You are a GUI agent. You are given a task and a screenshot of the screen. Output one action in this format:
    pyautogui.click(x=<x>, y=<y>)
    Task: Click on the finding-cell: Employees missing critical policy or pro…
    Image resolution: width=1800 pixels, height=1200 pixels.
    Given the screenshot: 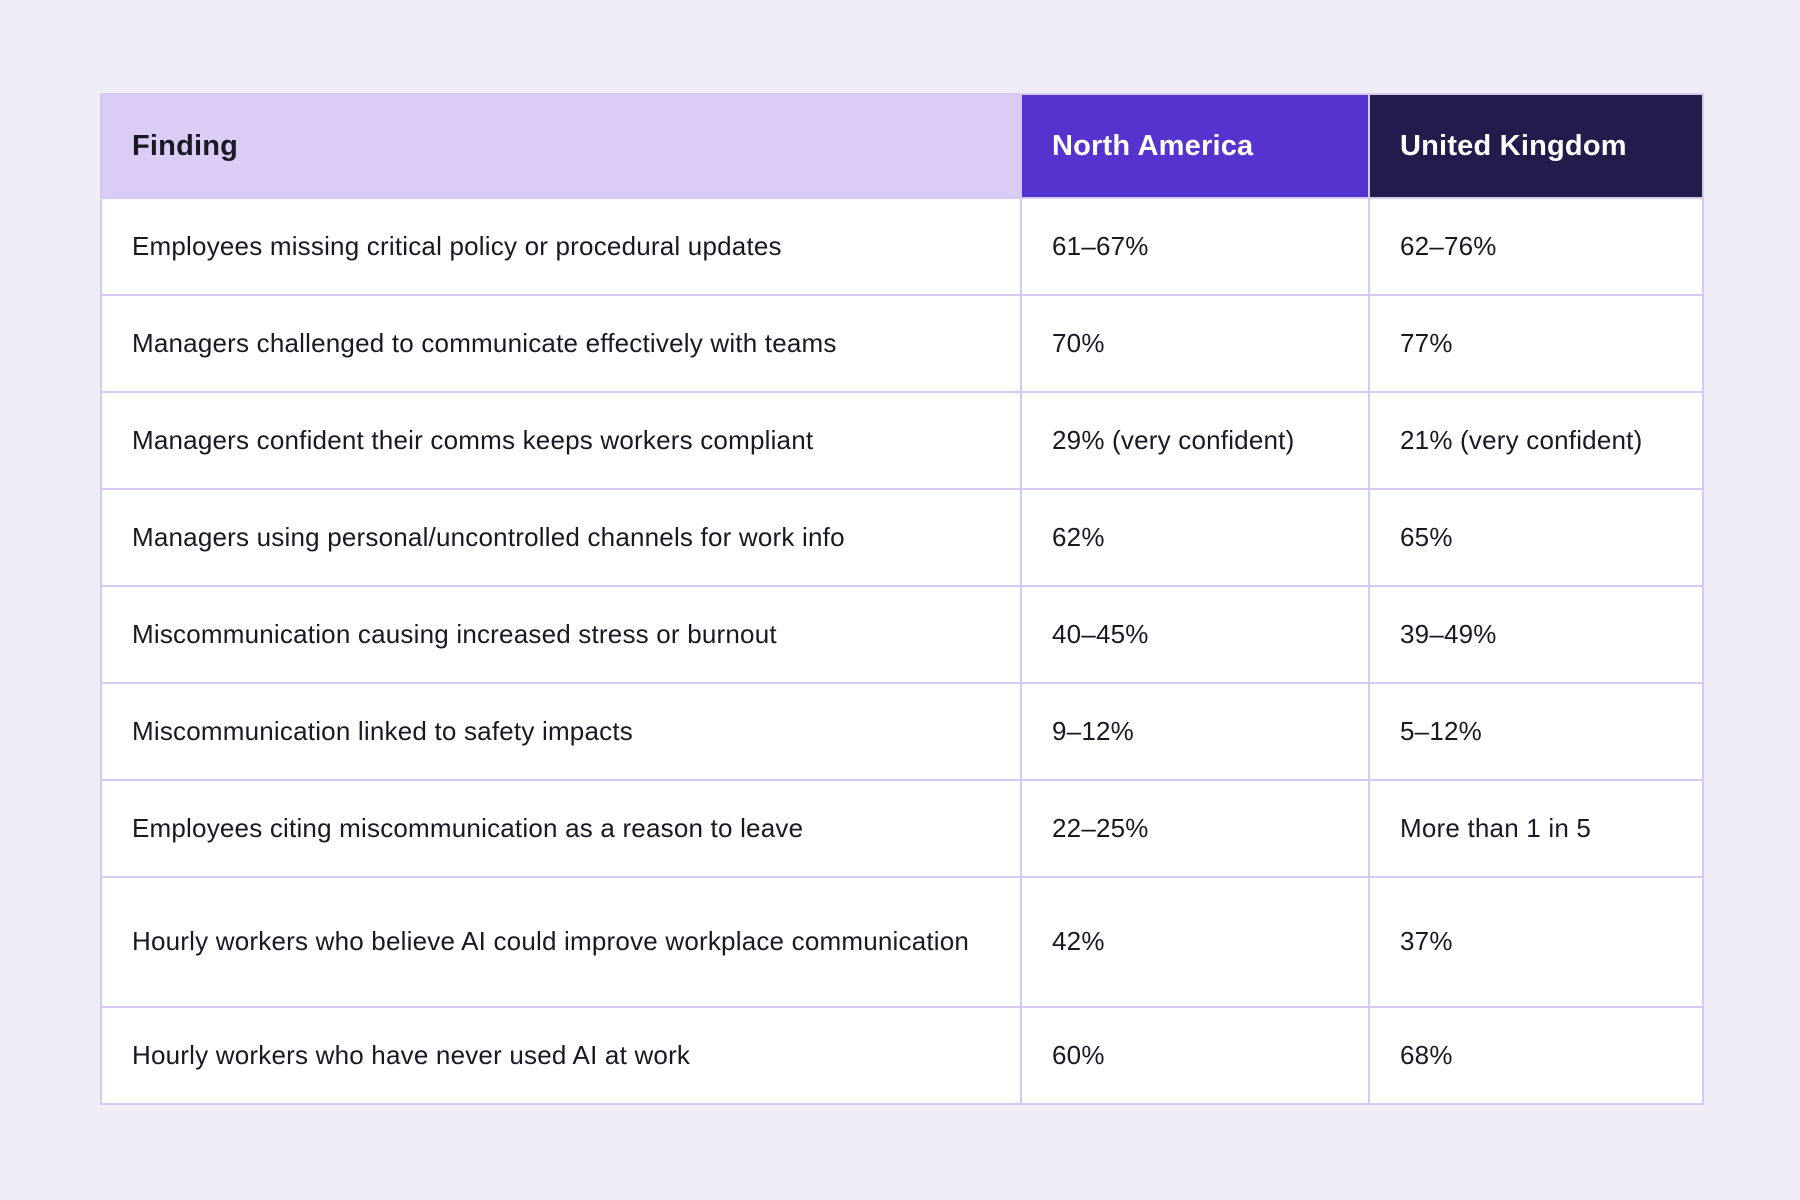 What is the action you would take?
    pyautogui.click(x=561, y=246)
    